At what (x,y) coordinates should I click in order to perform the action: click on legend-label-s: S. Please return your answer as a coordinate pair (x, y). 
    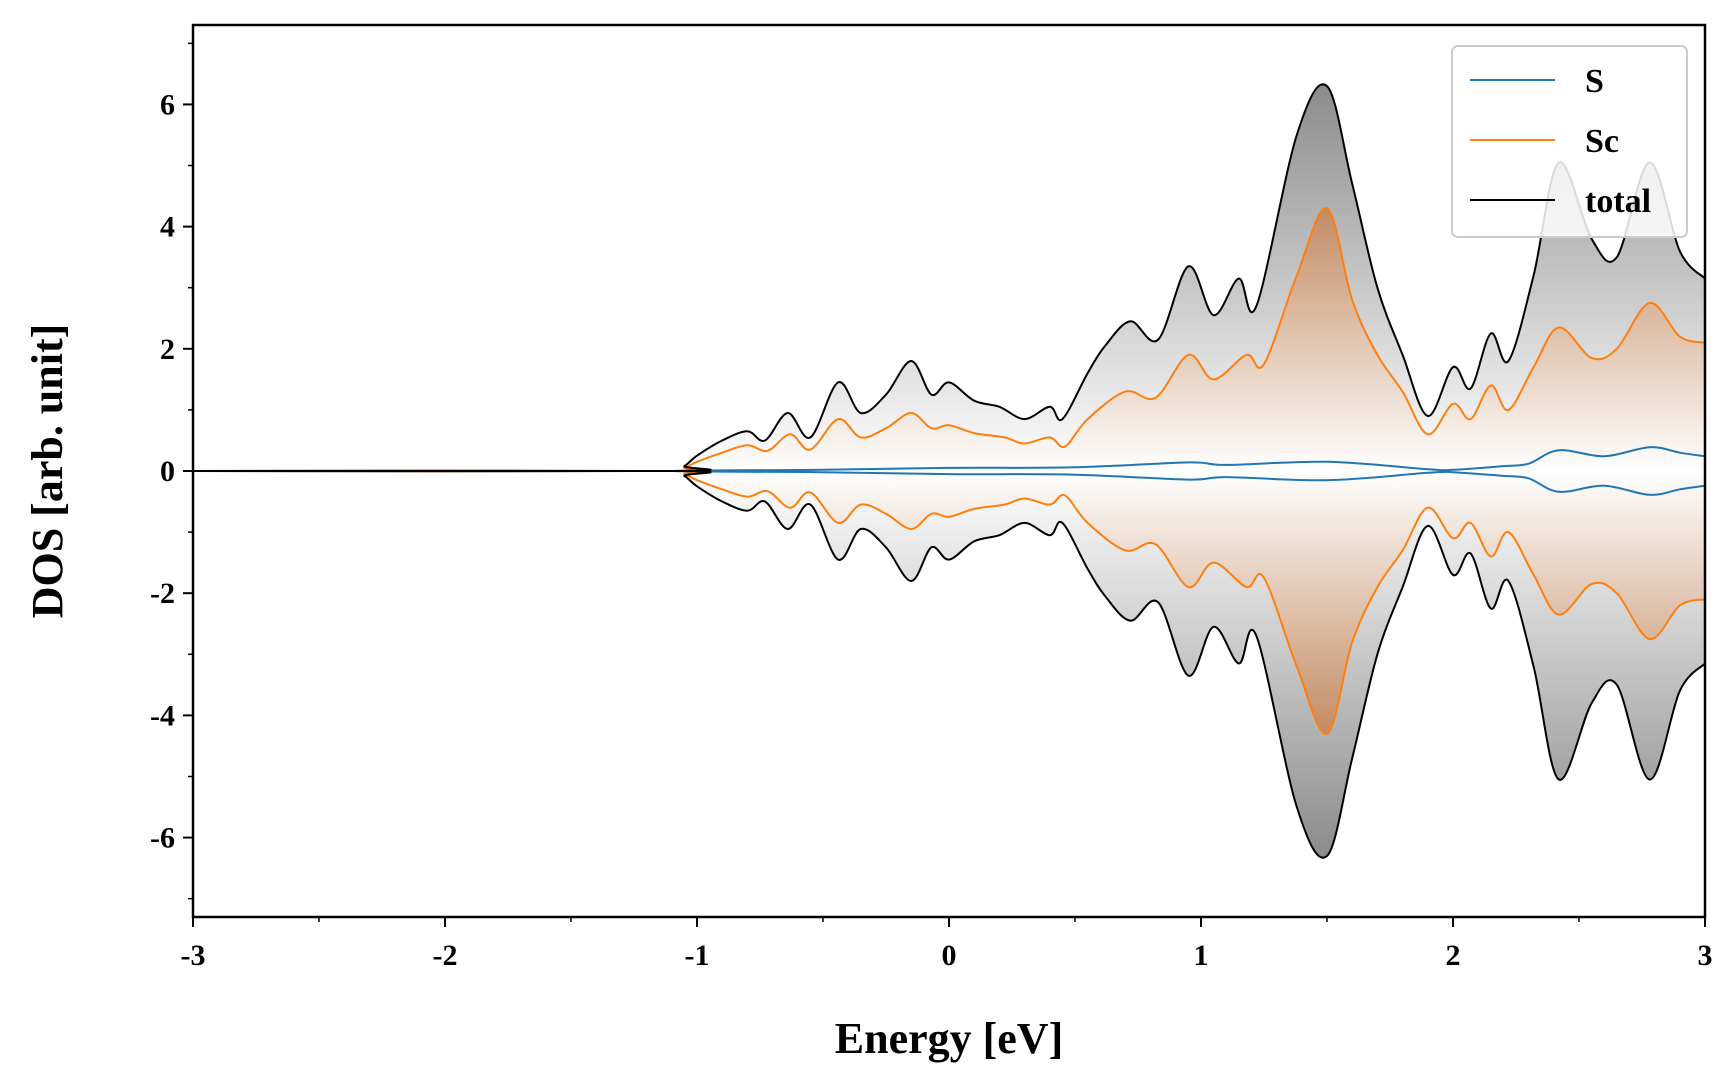
    Looking at the image, I should click on (1594, 81).